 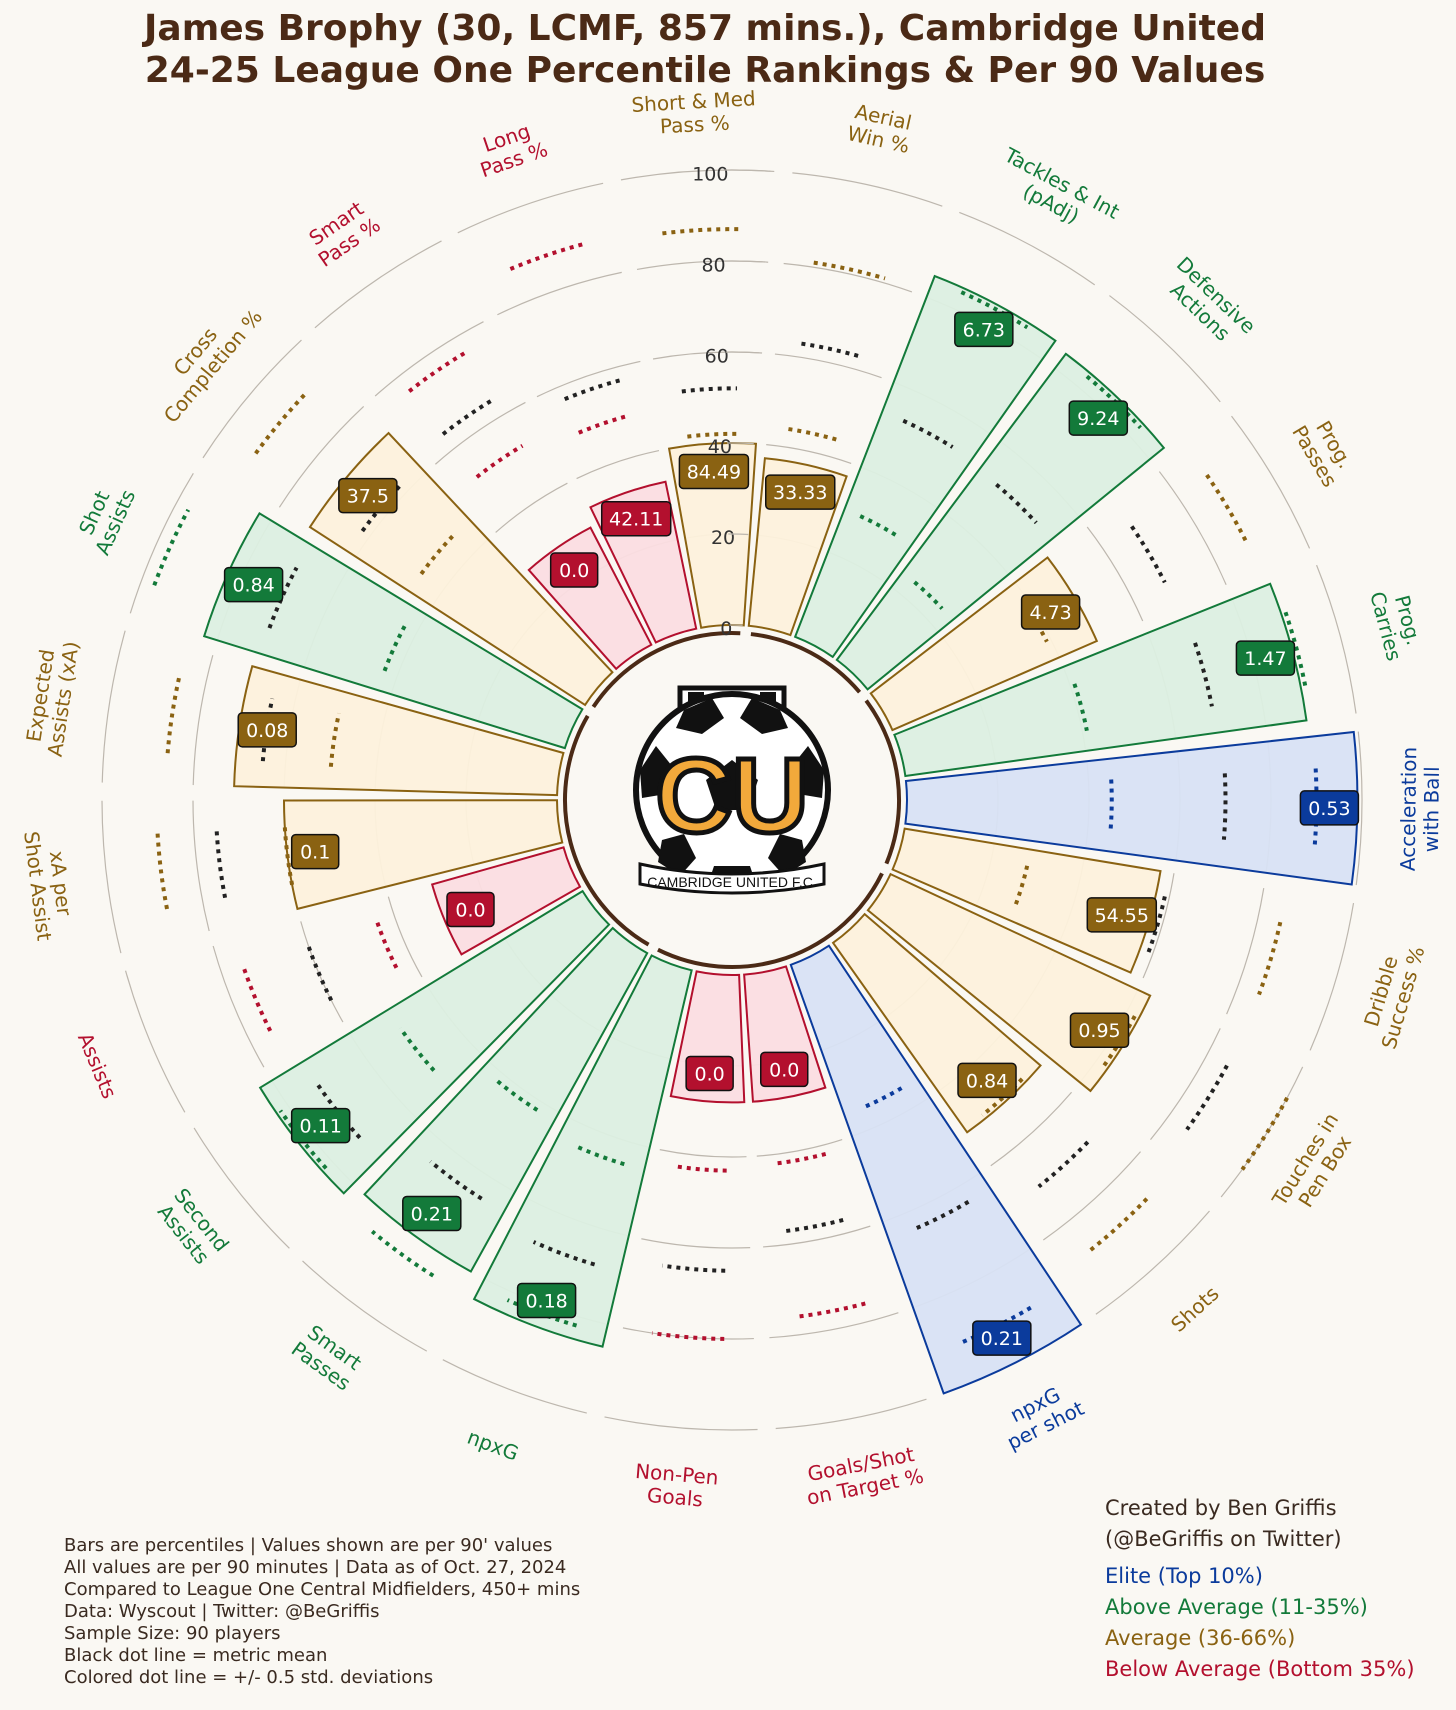 What do you see at coordinates (546, 1300) in the screenshot?
I see `value-label: 0.18` at bounding box center [546, 1300].